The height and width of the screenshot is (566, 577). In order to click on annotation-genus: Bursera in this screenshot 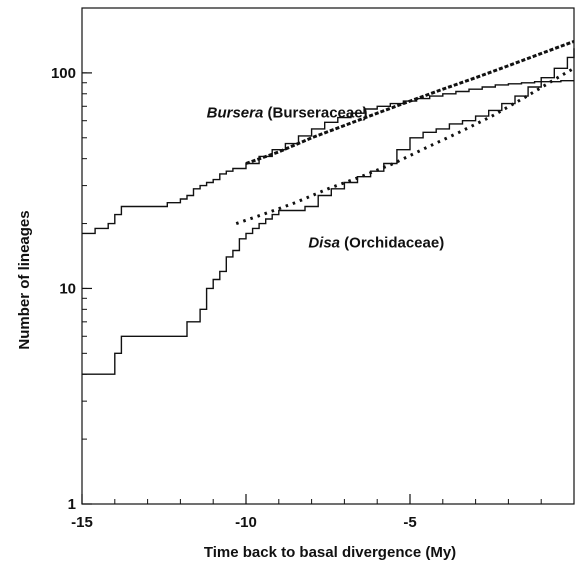, I will do `click(235, 113)`.